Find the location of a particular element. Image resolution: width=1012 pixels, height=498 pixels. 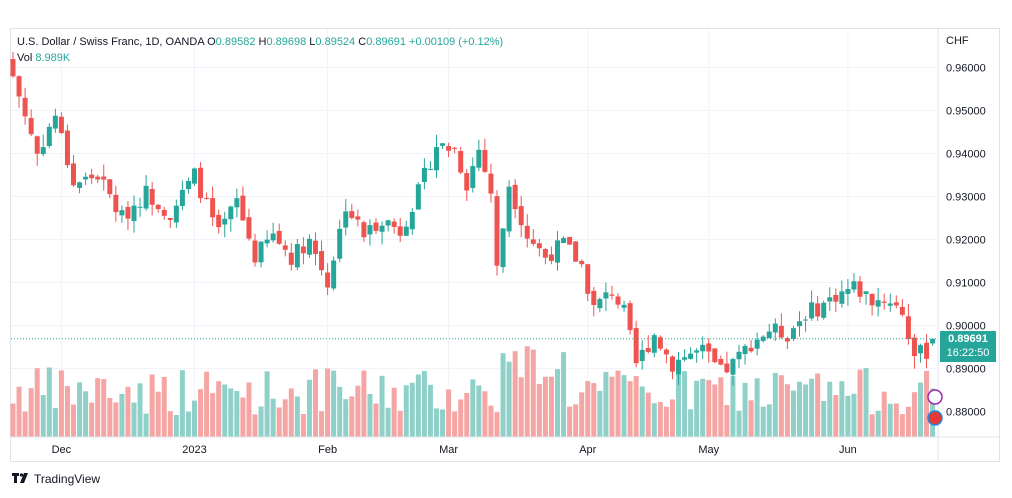

y-tick-label: 0.90000 is located at coordinates (966, 327).